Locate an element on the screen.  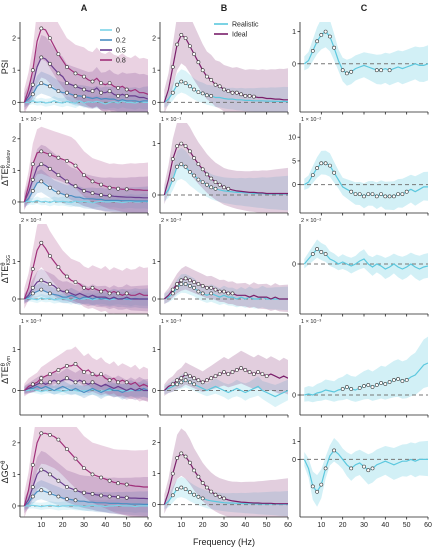
x-tick-label: 40 is located at coordinates (385, 525).